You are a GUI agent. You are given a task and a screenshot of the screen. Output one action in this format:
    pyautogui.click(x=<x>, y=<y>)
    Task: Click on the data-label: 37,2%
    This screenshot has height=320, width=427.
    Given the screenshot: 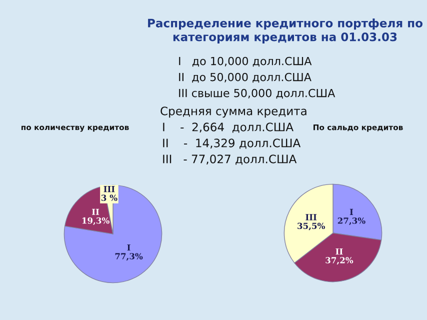 What is the action you would take?
    pyautogui.click(x=340, y=261)
    